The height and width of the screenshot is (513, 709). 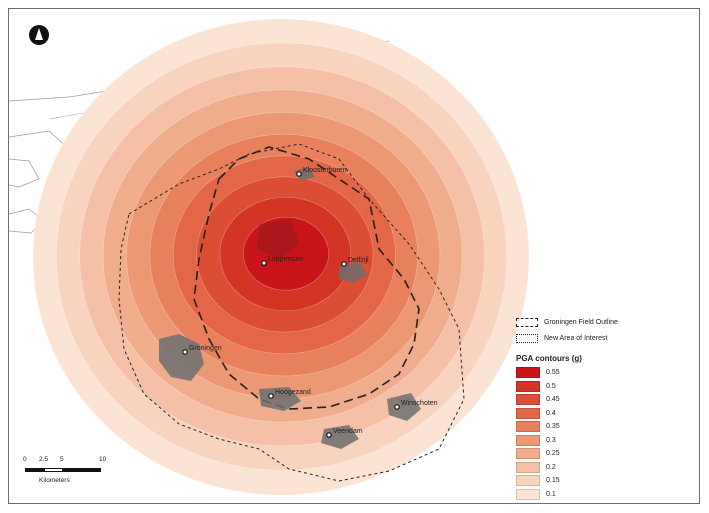 I want to click on legend-class-row: 0.1, so click(x=536, y=494).